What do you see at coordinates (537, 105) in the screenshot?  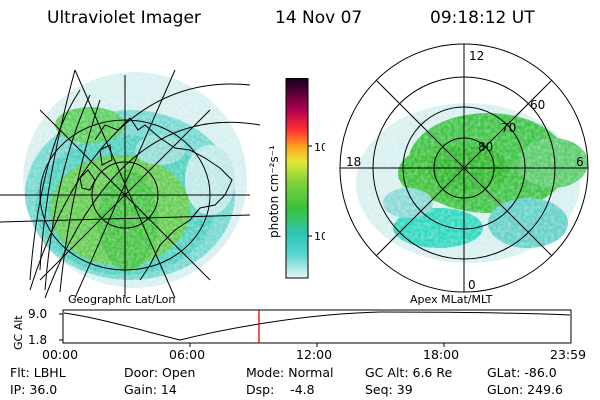 I see `mlat-label-60: 60` at bounding box center [537, 105].